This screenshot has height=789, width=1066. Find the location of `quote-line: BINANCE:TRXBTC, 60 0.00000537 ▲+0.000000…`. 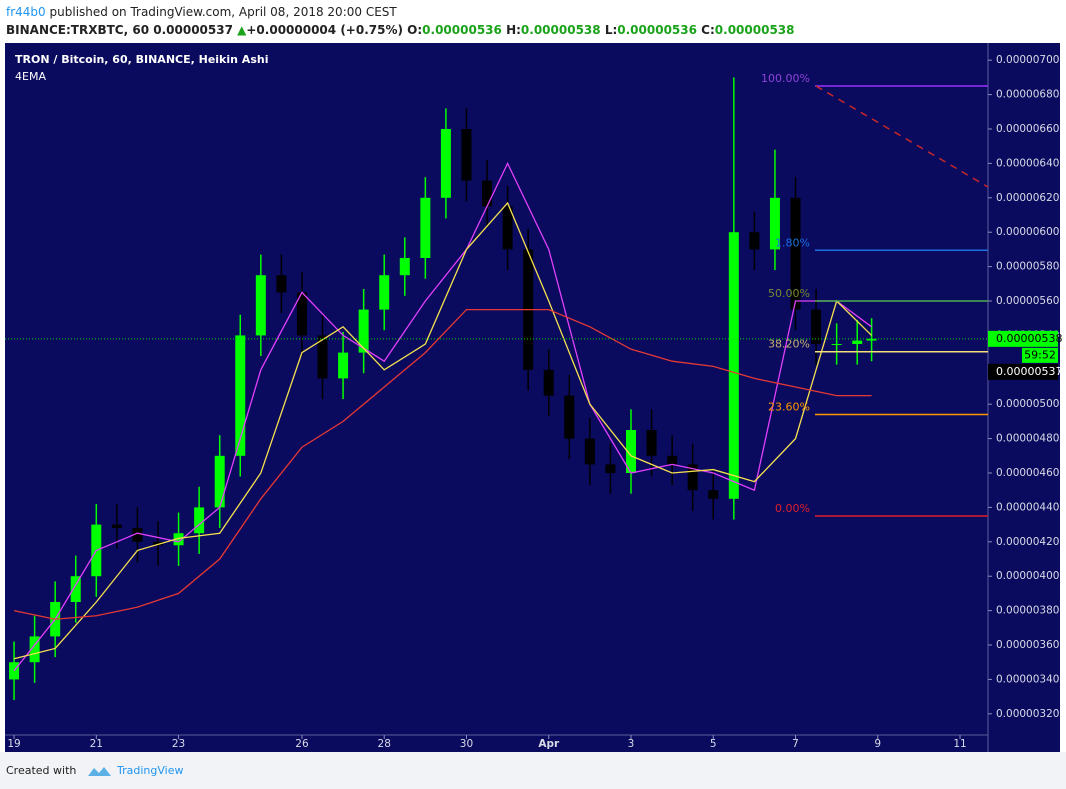

quote-line: BINANCE:TRXBTC, 60 0.00000537 ▲+0.000000… is located at coordinates (400, 30).